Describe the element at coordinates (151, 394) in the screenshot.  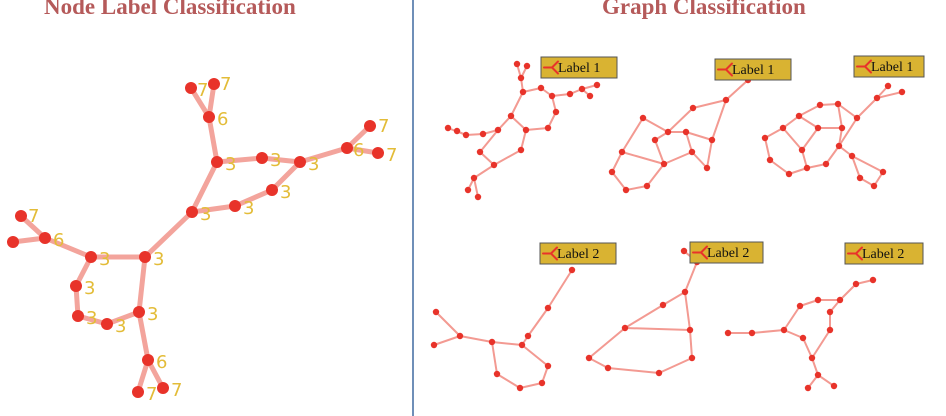
I see `node-label: 7` at that location.